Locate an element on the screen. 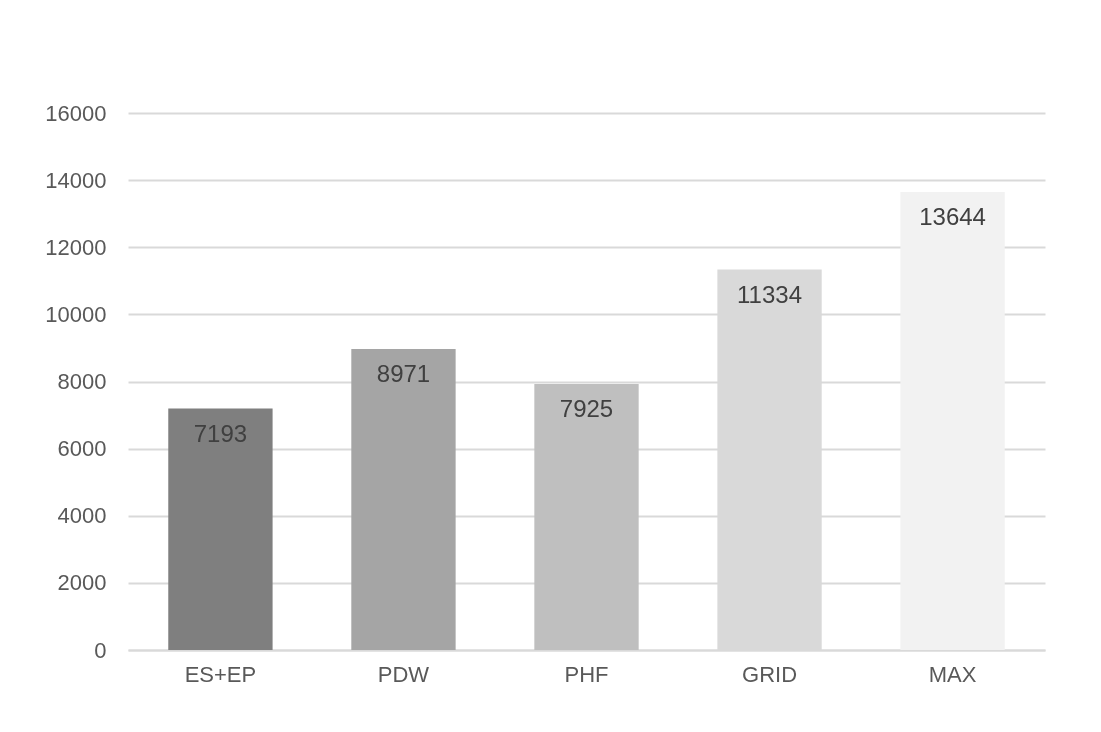  y-tick-label: 2000 is located at coordinates (82, 583).